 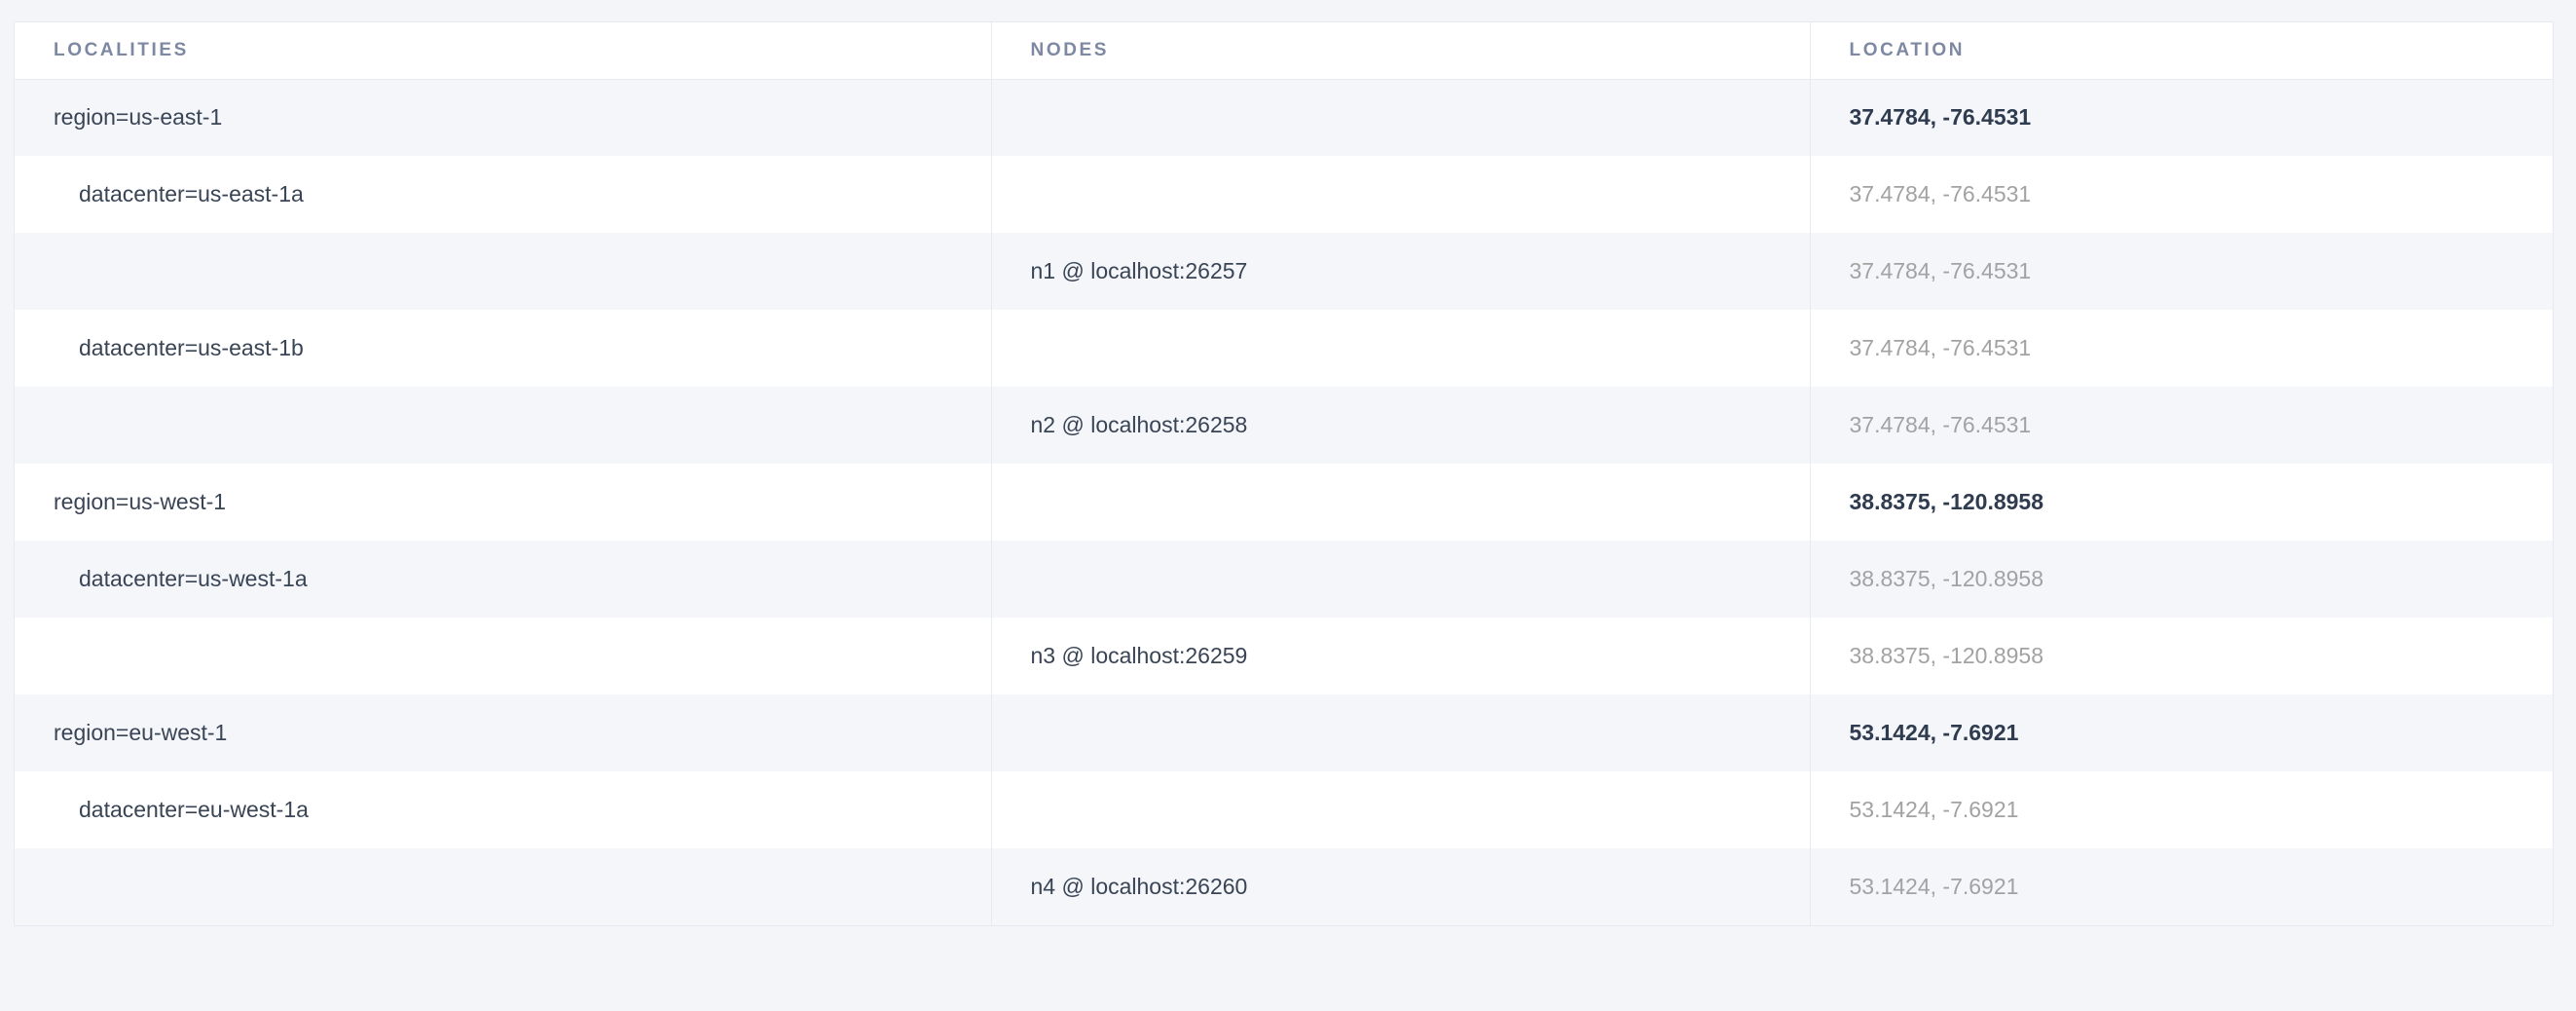 What do you see at coordinates (503, 579) in the screenshot?
I see `cell-locality: datacenter=us-west-1a` at bounding box center [503, 579].